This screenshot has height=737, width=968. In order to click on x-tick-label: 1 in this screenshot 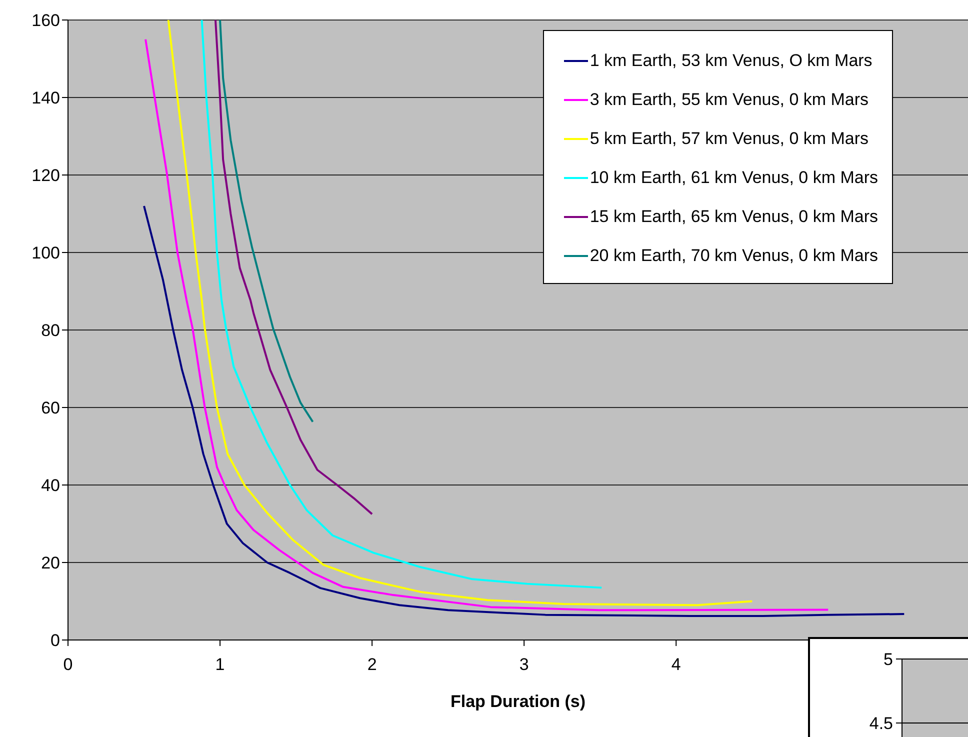, I will do `click(220, 664)`.